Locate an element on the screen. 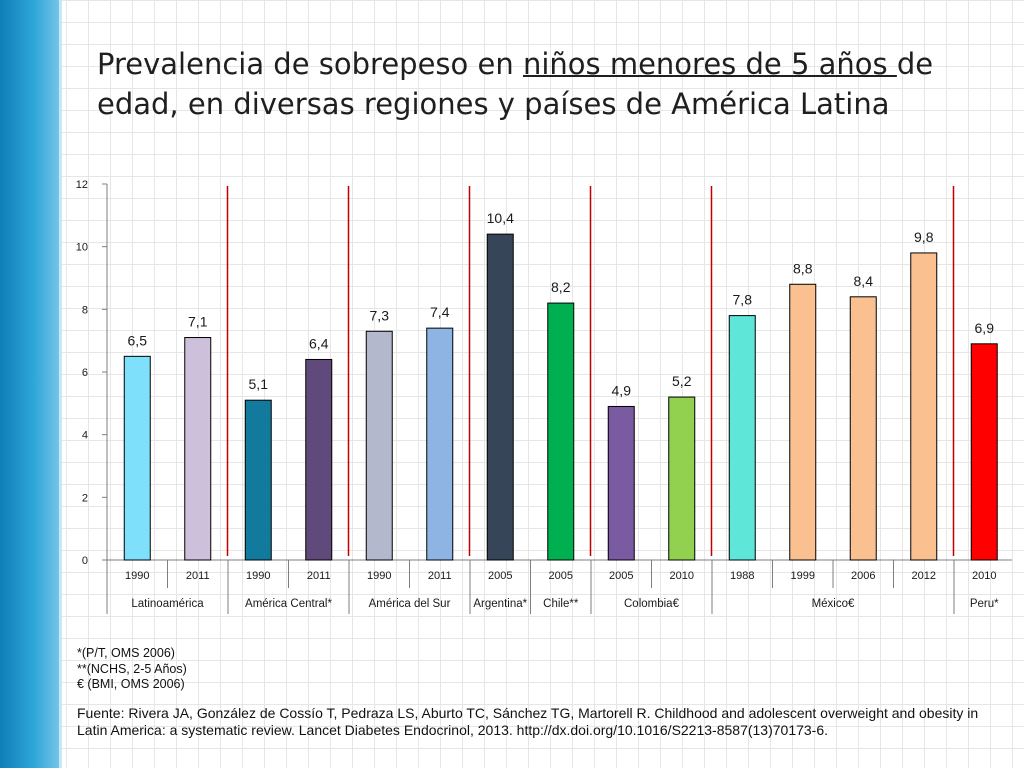 The image size is (1024, 768). bar-value-label: 5,1 is located at coordinates (259, 384).